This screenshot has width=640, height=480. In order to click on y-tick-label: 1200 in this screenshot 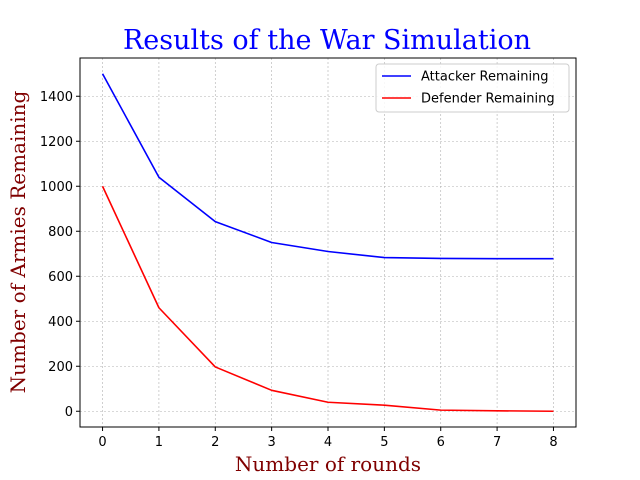, I will do `click(56, 142)`.